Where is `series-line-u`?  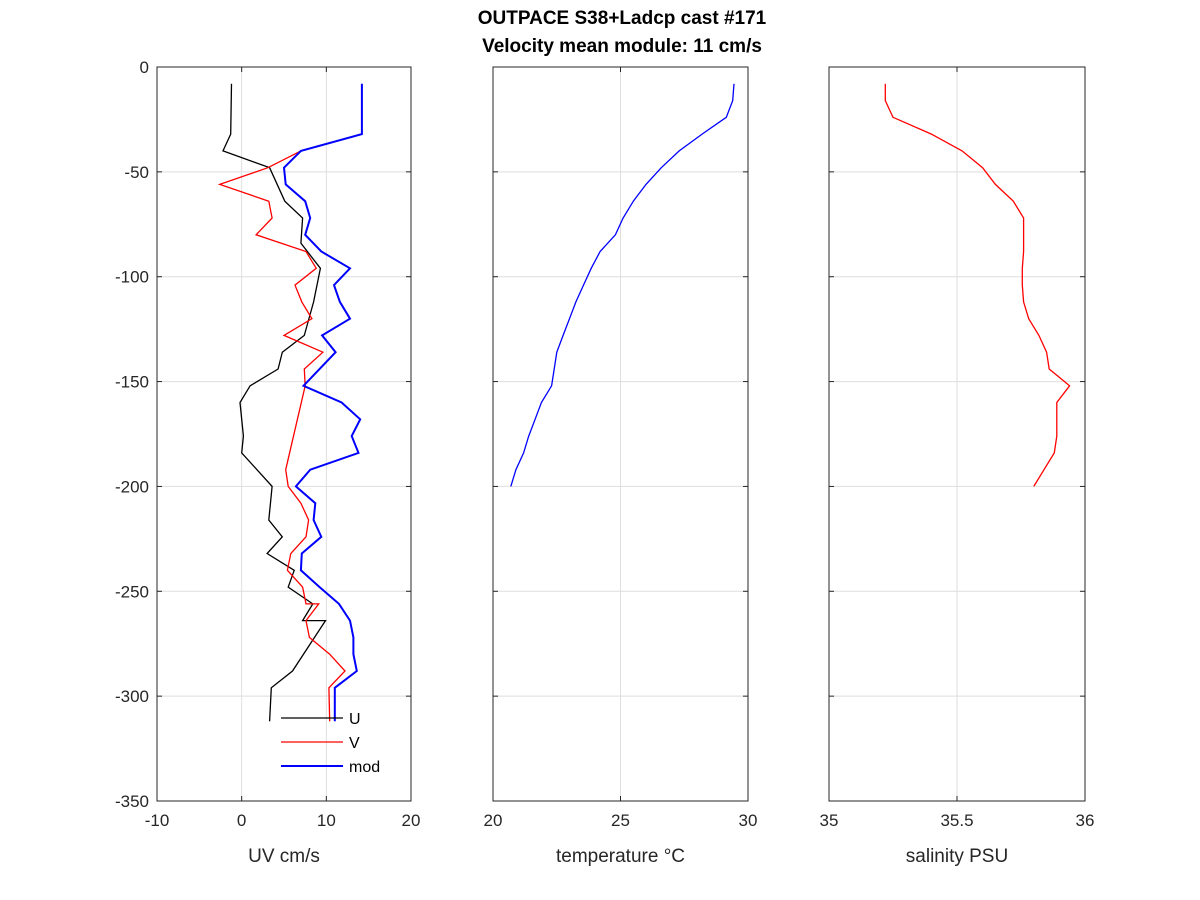 series-line-u is located at coordinates (274, 402).